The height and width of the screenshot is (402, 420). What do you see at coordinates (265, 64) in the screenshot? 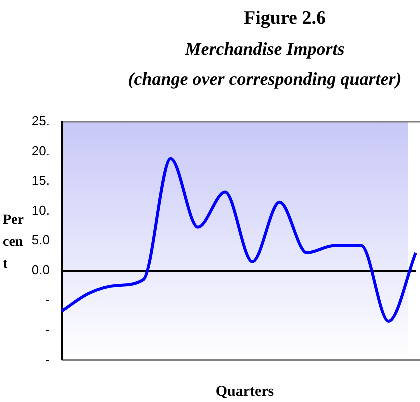
I see `chart-subtitle: Merchandise Imports (change over corresponding quarter)` at bounding box center [265, 64].